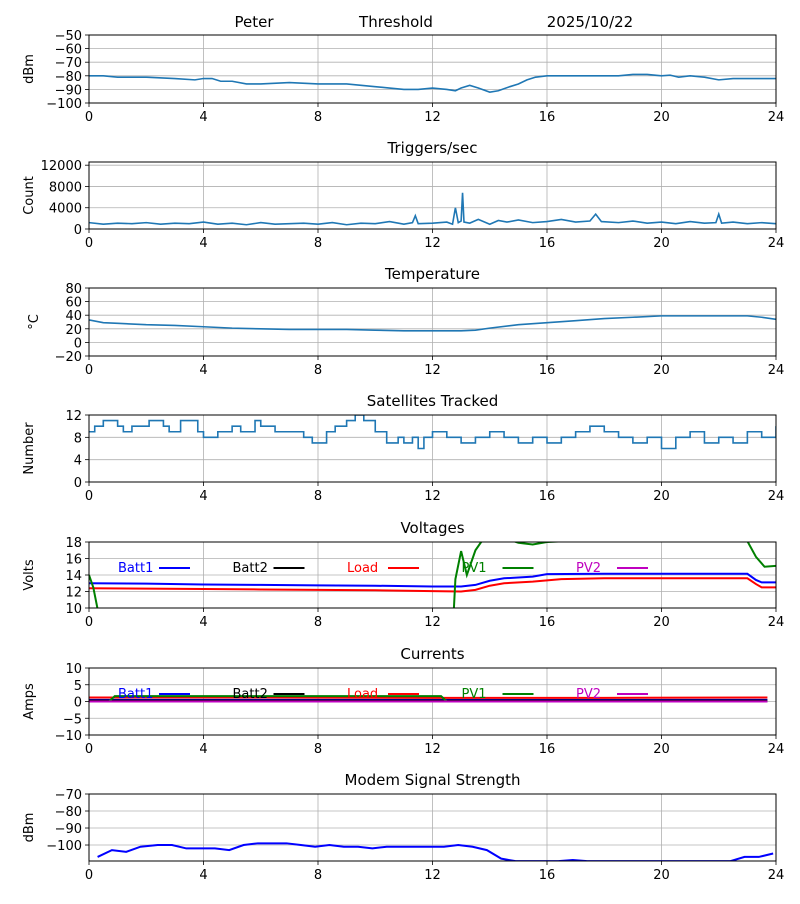 This screenshot has width=800, height=904. I want to click on y-tick-label: 5, so click(78, 686).